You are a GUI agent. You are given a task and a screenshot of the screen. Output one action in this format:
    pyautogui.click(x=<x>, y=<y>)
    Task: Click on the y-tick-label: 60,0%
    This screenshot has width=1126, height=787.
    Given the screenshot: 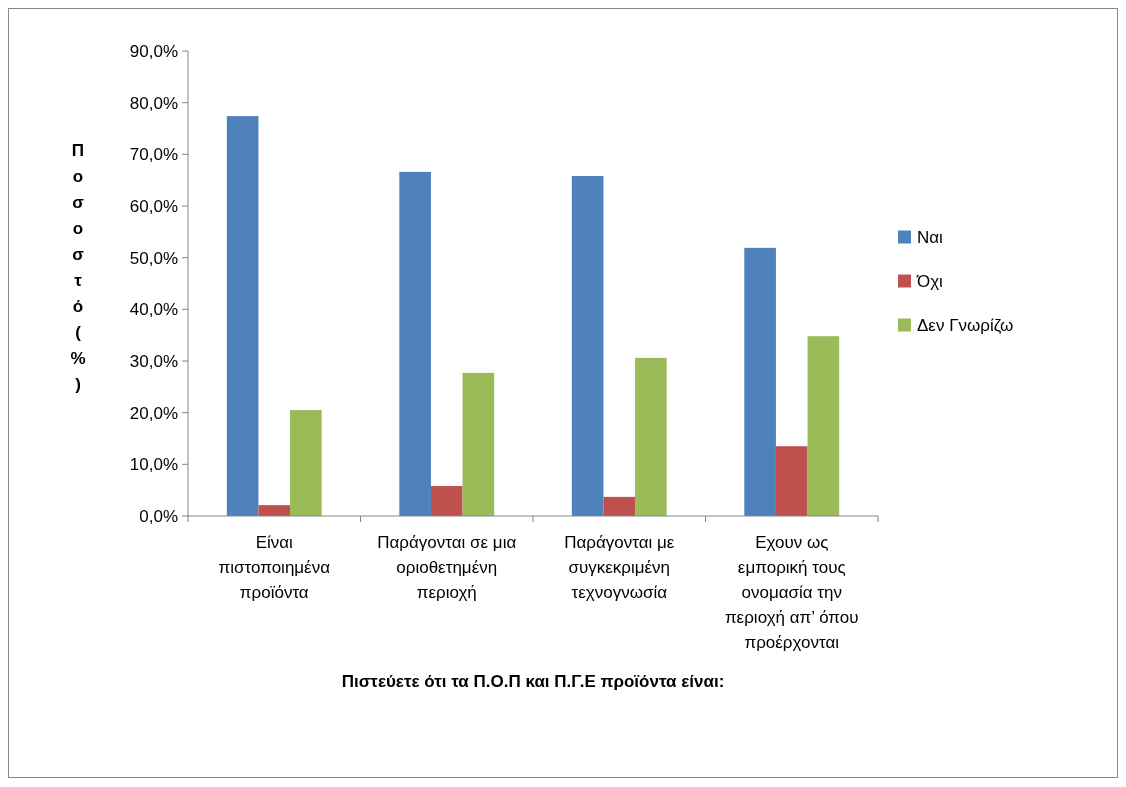 What is the action you would take?
    pyautogui.click(x=153, y=206)
    